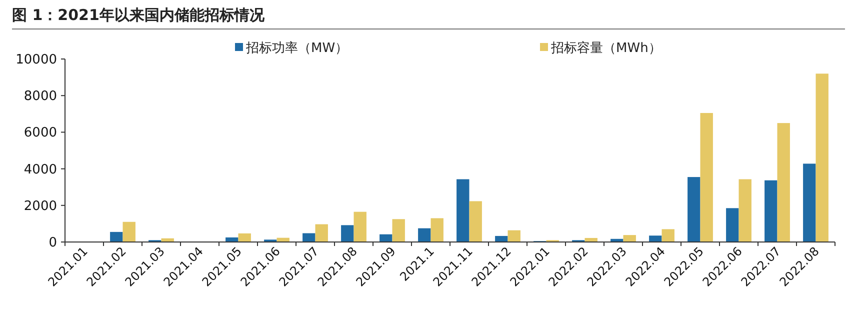 This screenshot has height=336, width=866. What do you see at coordinates (36, 60) in the screenshot?
I see `y-tick-label: 10000` at bounding box center [36, 60].